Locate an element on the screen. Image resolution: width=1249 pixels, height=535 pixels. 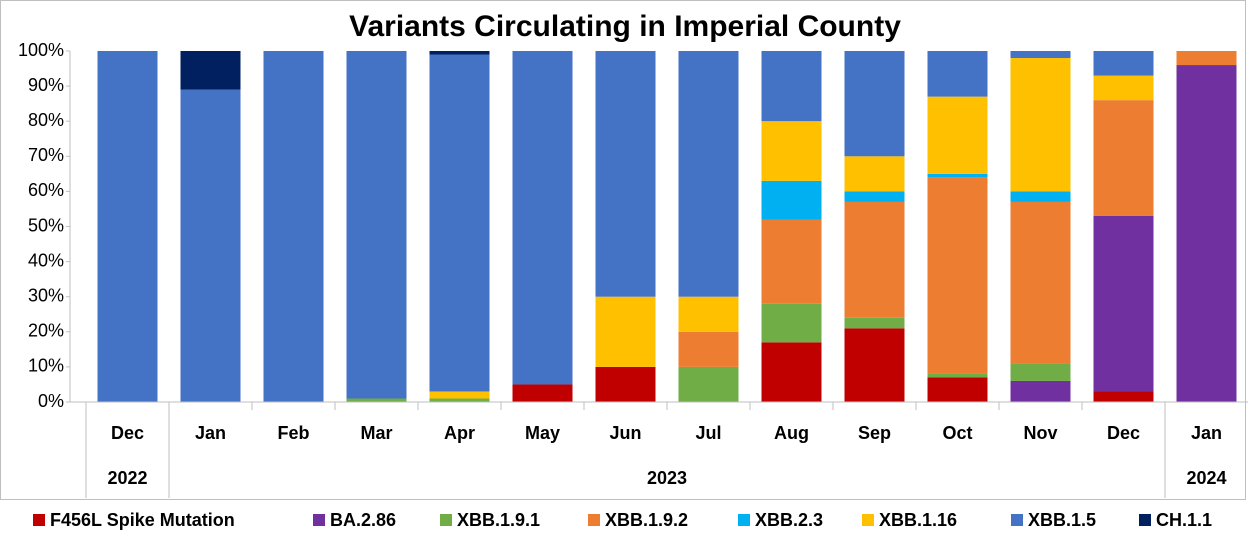
legend-label: XBB.1.5 is located at coordinates (1062, 520).